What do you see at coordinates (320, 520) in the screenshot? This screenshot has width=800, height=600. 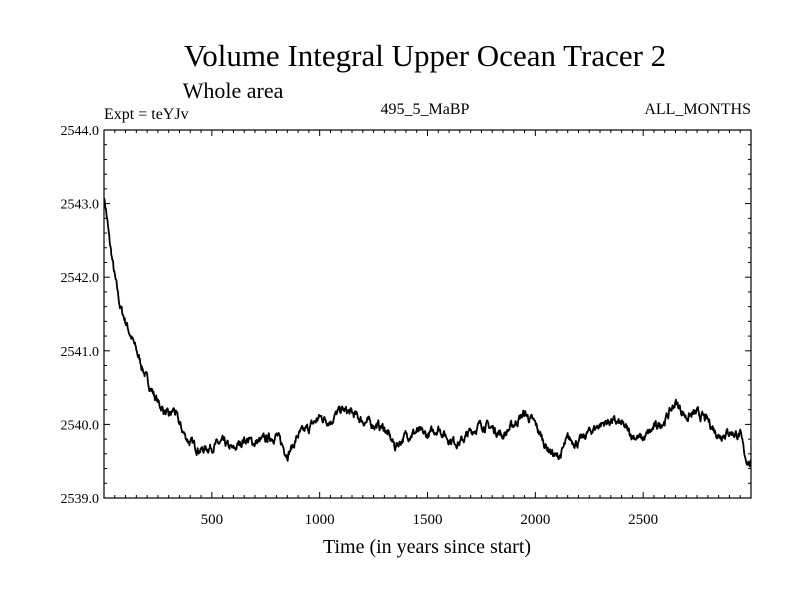 I see `x-tick-label: 1000` at bounding box center [320, 520].